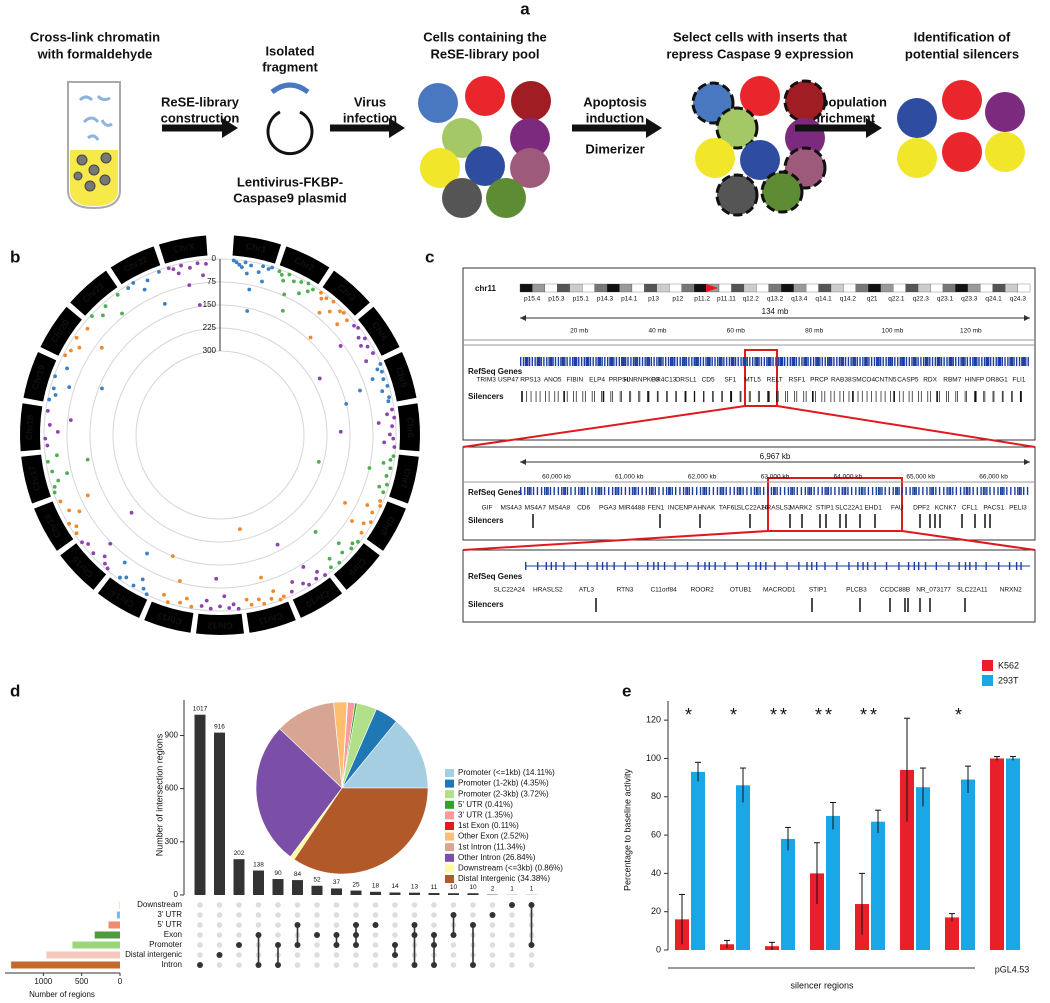 The width and height of the screenshot is (1050, 1003). What do you see at coordinates (43, 981) in the screenshot?
I see `x-tick-label: 1000` at bounding box center [43, 981].